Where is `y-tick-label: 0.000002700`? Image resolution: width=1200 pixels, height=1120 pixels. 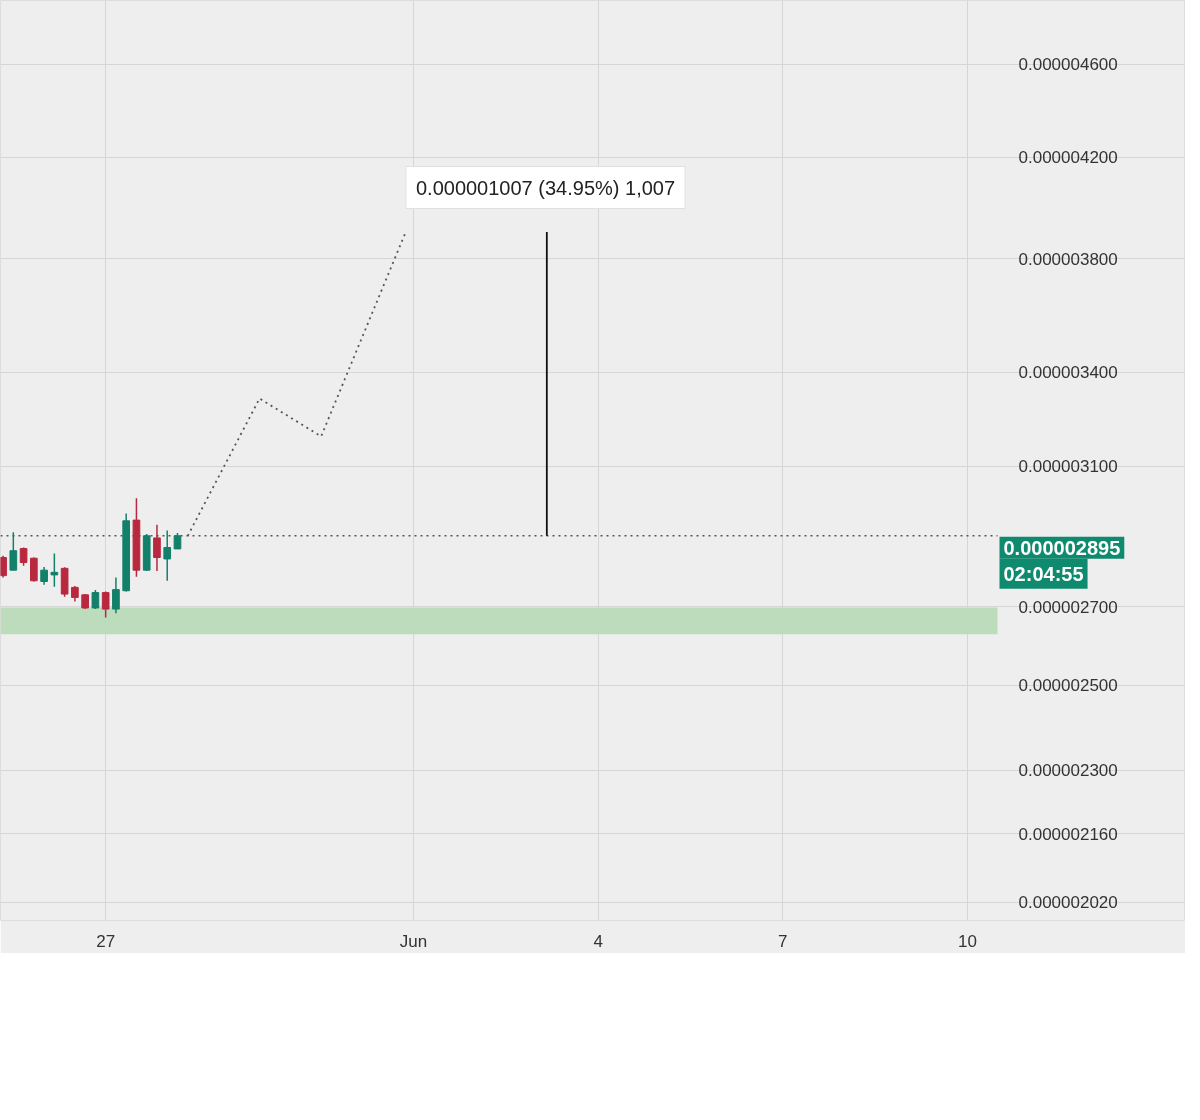 y-tick-label: 0.000002700 is located at coordinates (1068, 607).